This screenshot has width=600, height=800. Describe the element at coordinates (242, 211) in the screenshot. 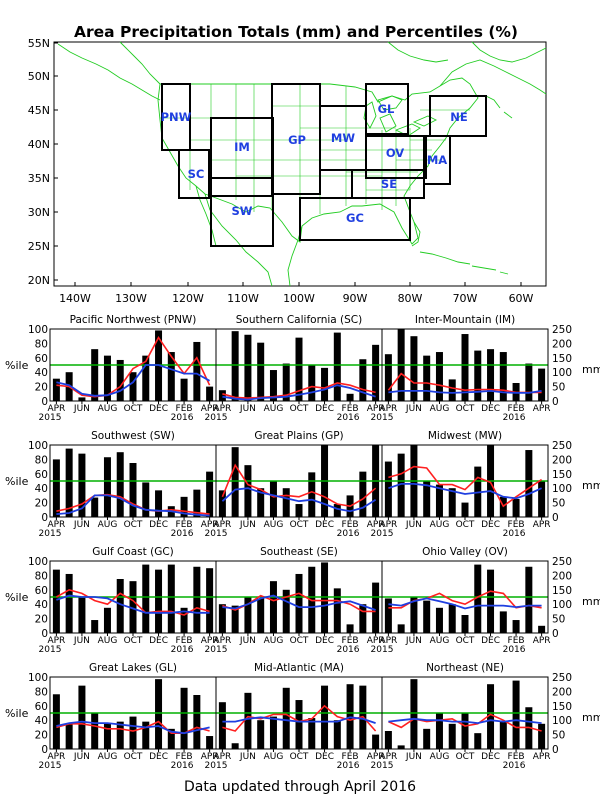

I see `region-label: SW` at that location.